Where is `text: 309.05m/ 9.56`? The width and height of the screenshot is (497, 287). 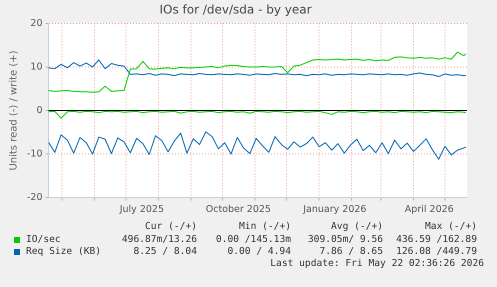
text: 309.05m/ 9.56 is located at coordinates (345, 239).